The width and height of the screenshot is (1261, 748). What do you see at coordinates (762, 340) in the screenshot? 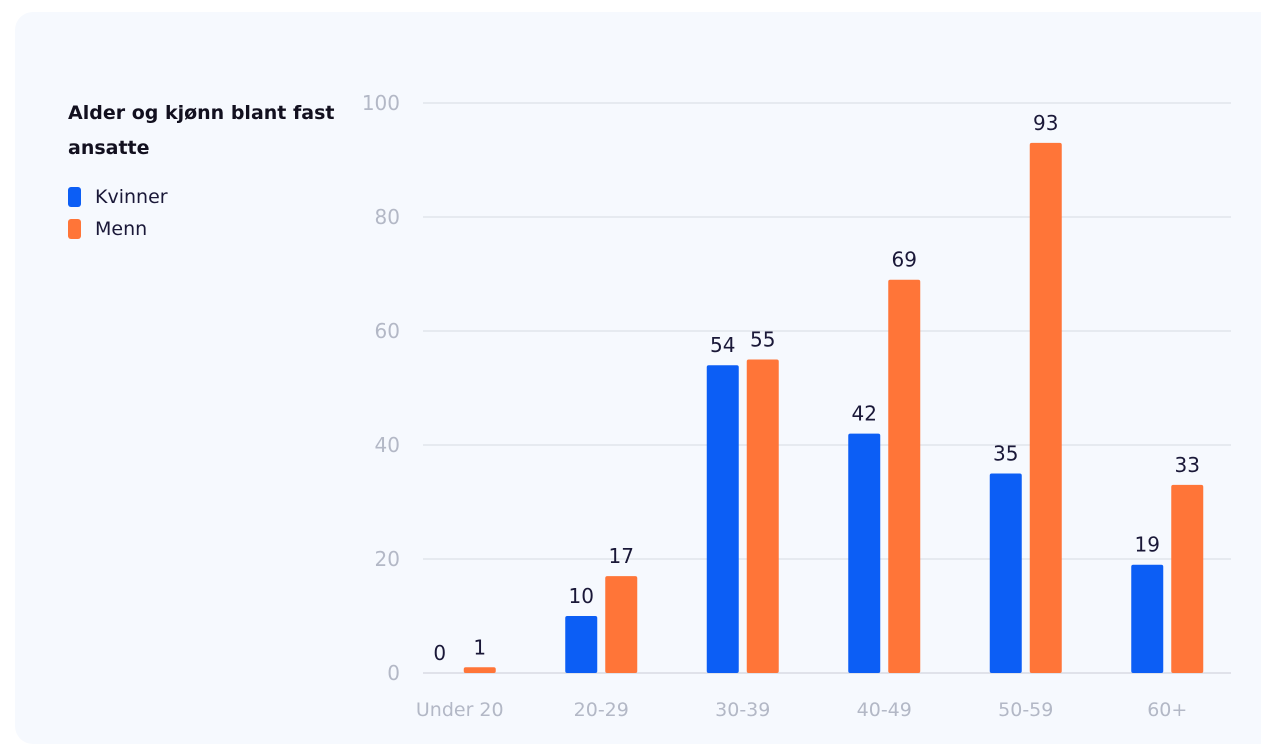
I see `data-label-menn-2: 55` at bounding box center [762, 340].